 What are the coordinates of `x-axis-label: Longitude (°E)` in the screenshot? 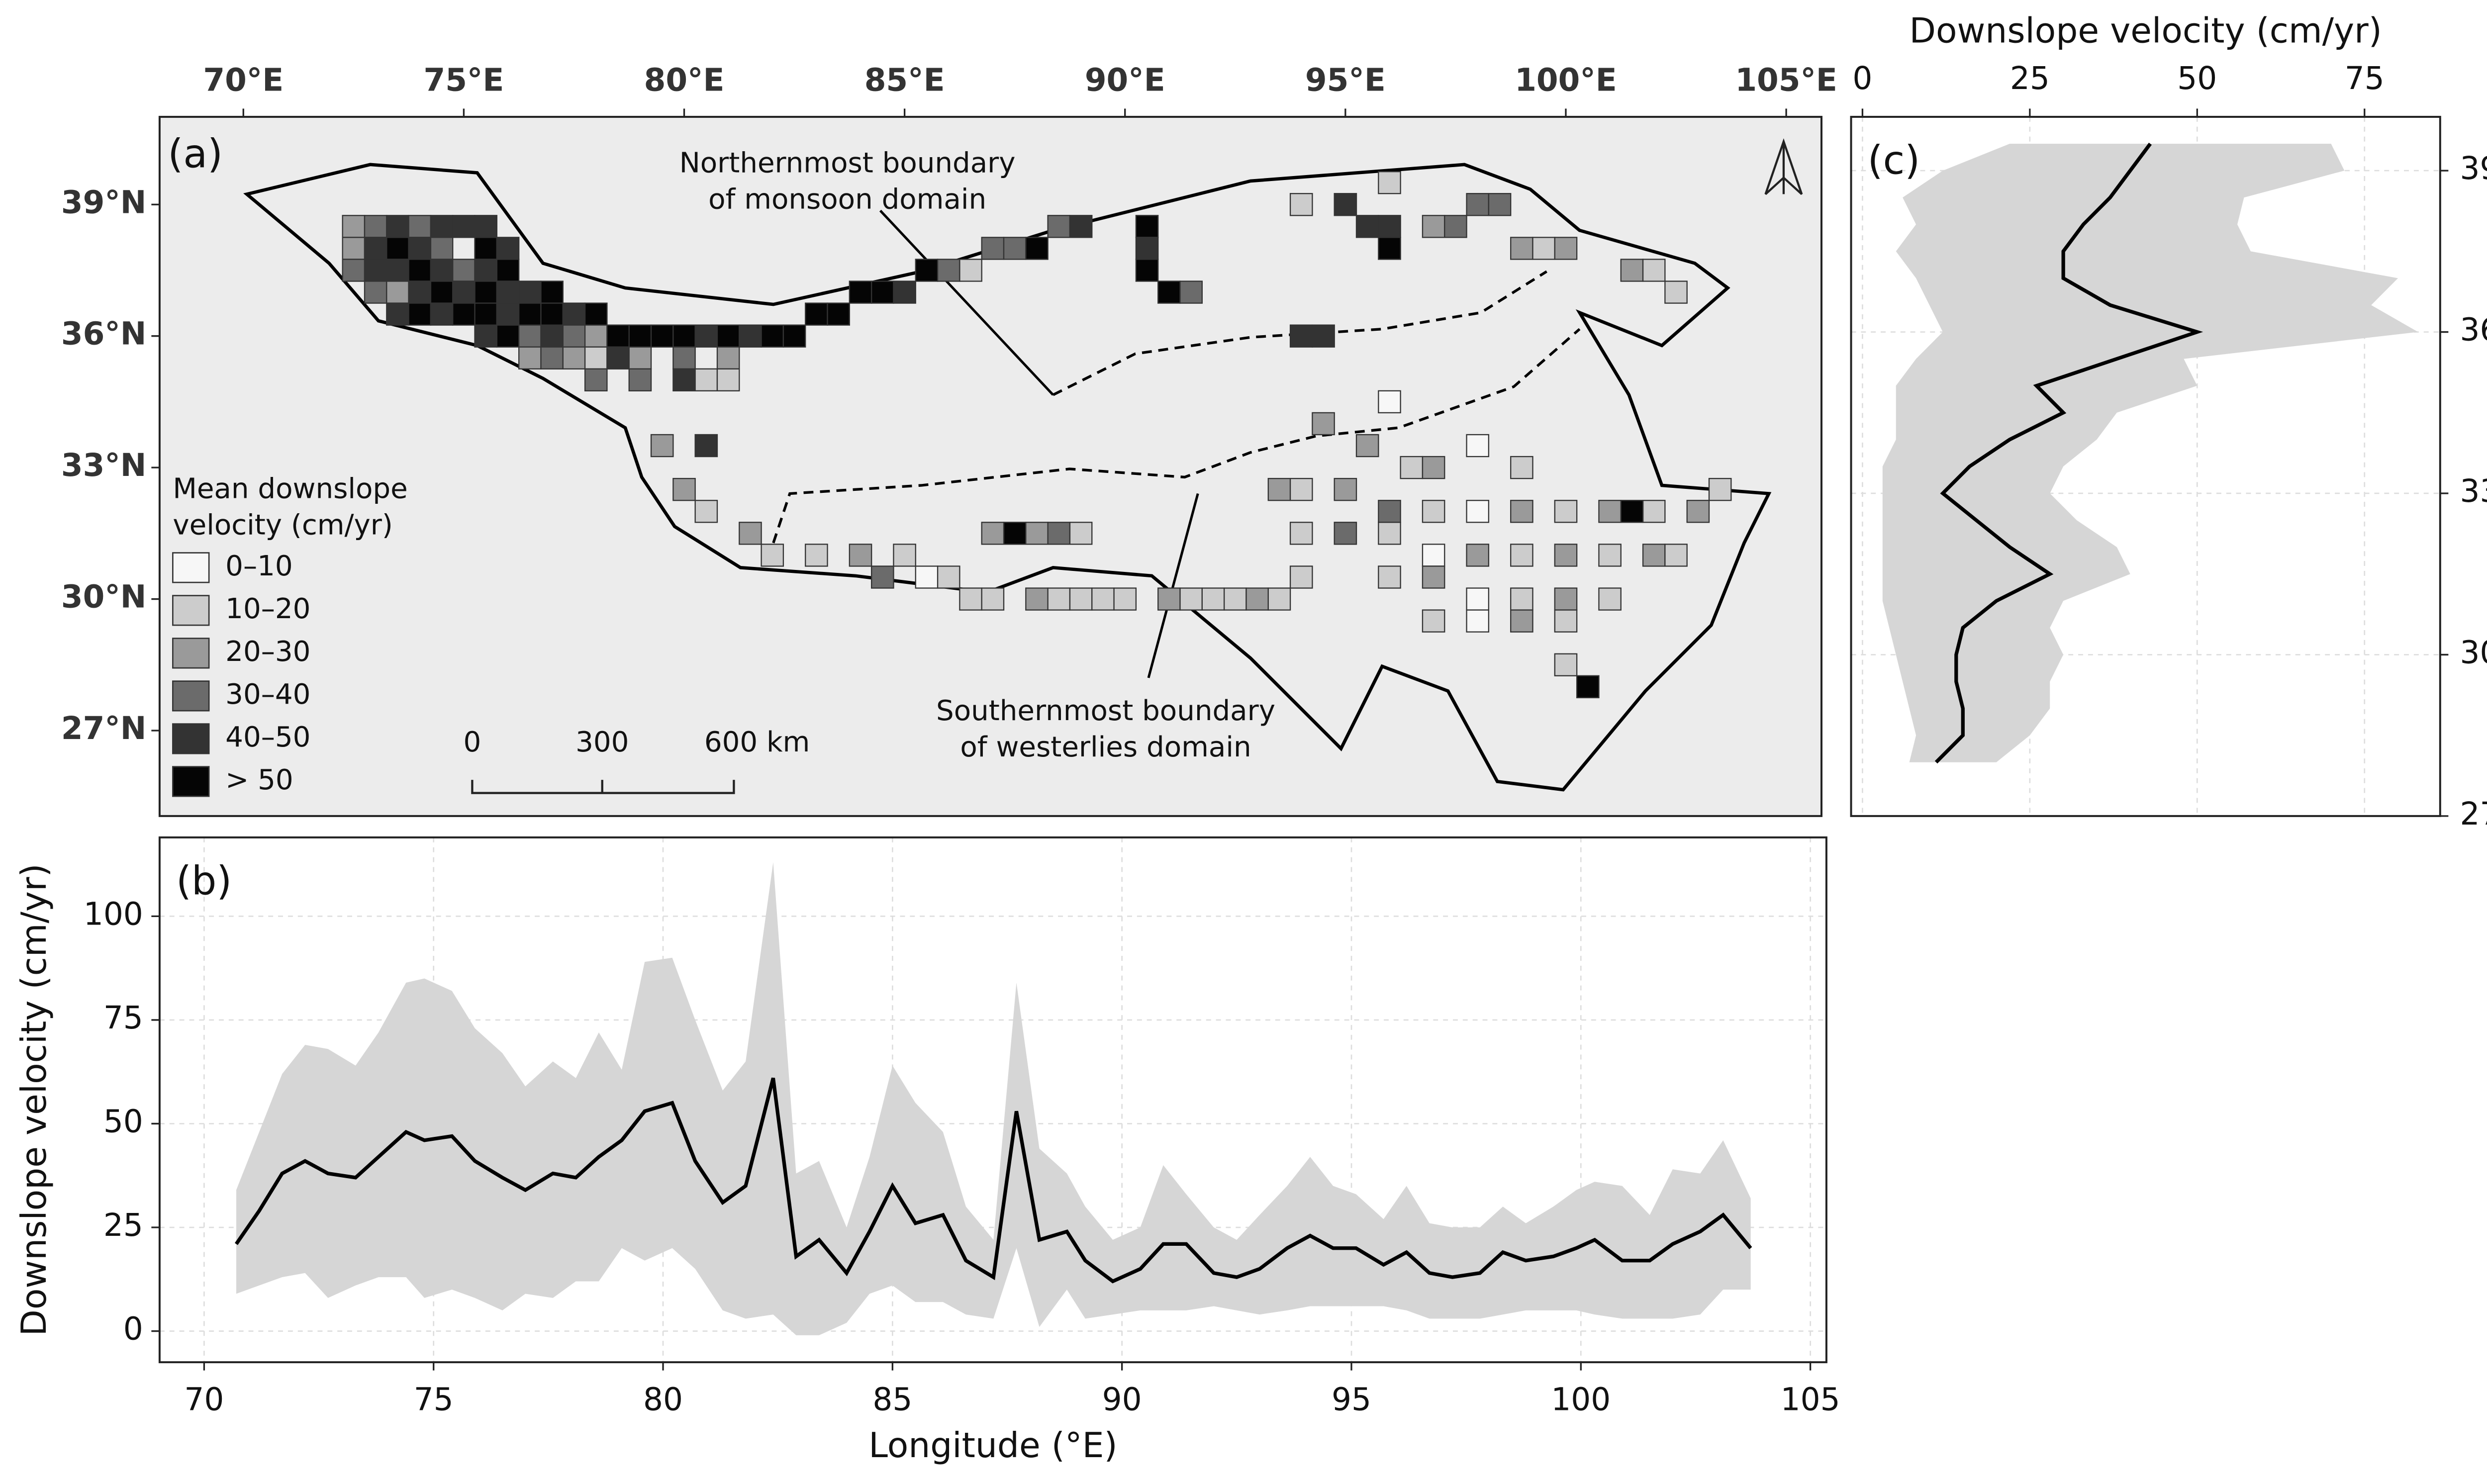 It's located at (993, 1446).